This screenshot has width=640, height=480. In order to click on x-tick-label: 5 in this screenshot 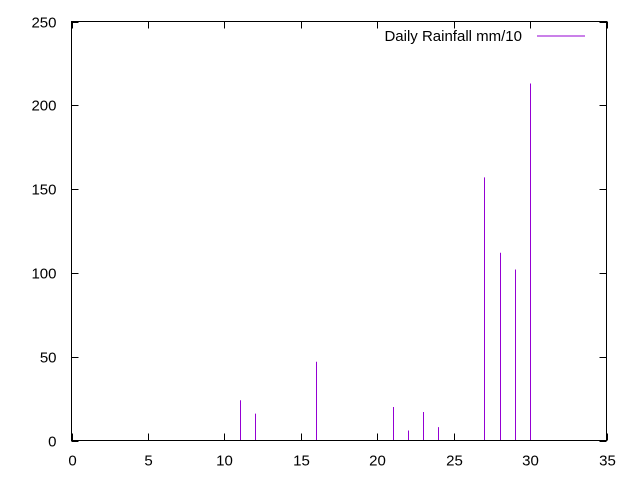, I will do `click(148, 461)`.